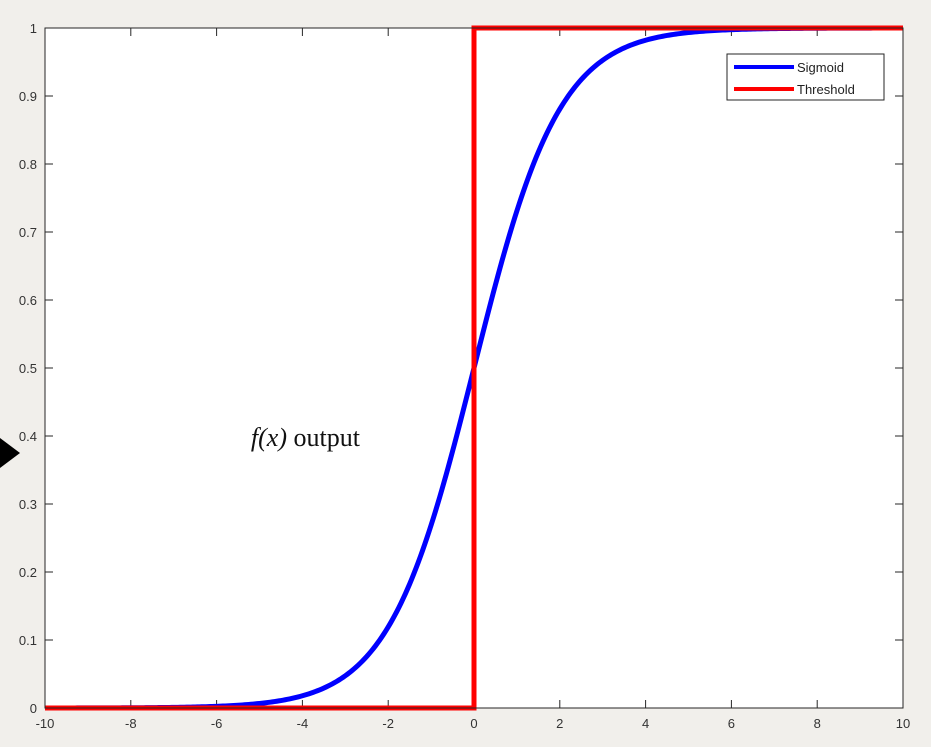 The image size is (931, 747). Describe the element at coordinates (645, 723) in the screenshot. I see `x-tick-label: 4` at that location.